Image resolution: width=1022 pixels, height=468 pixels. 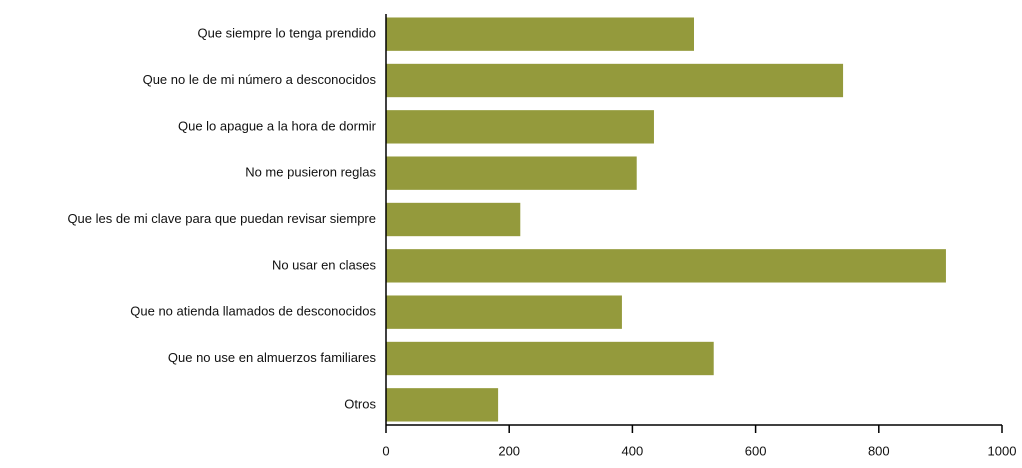 I want to click on x-tick-label: 400, so click(x=633, y=450).